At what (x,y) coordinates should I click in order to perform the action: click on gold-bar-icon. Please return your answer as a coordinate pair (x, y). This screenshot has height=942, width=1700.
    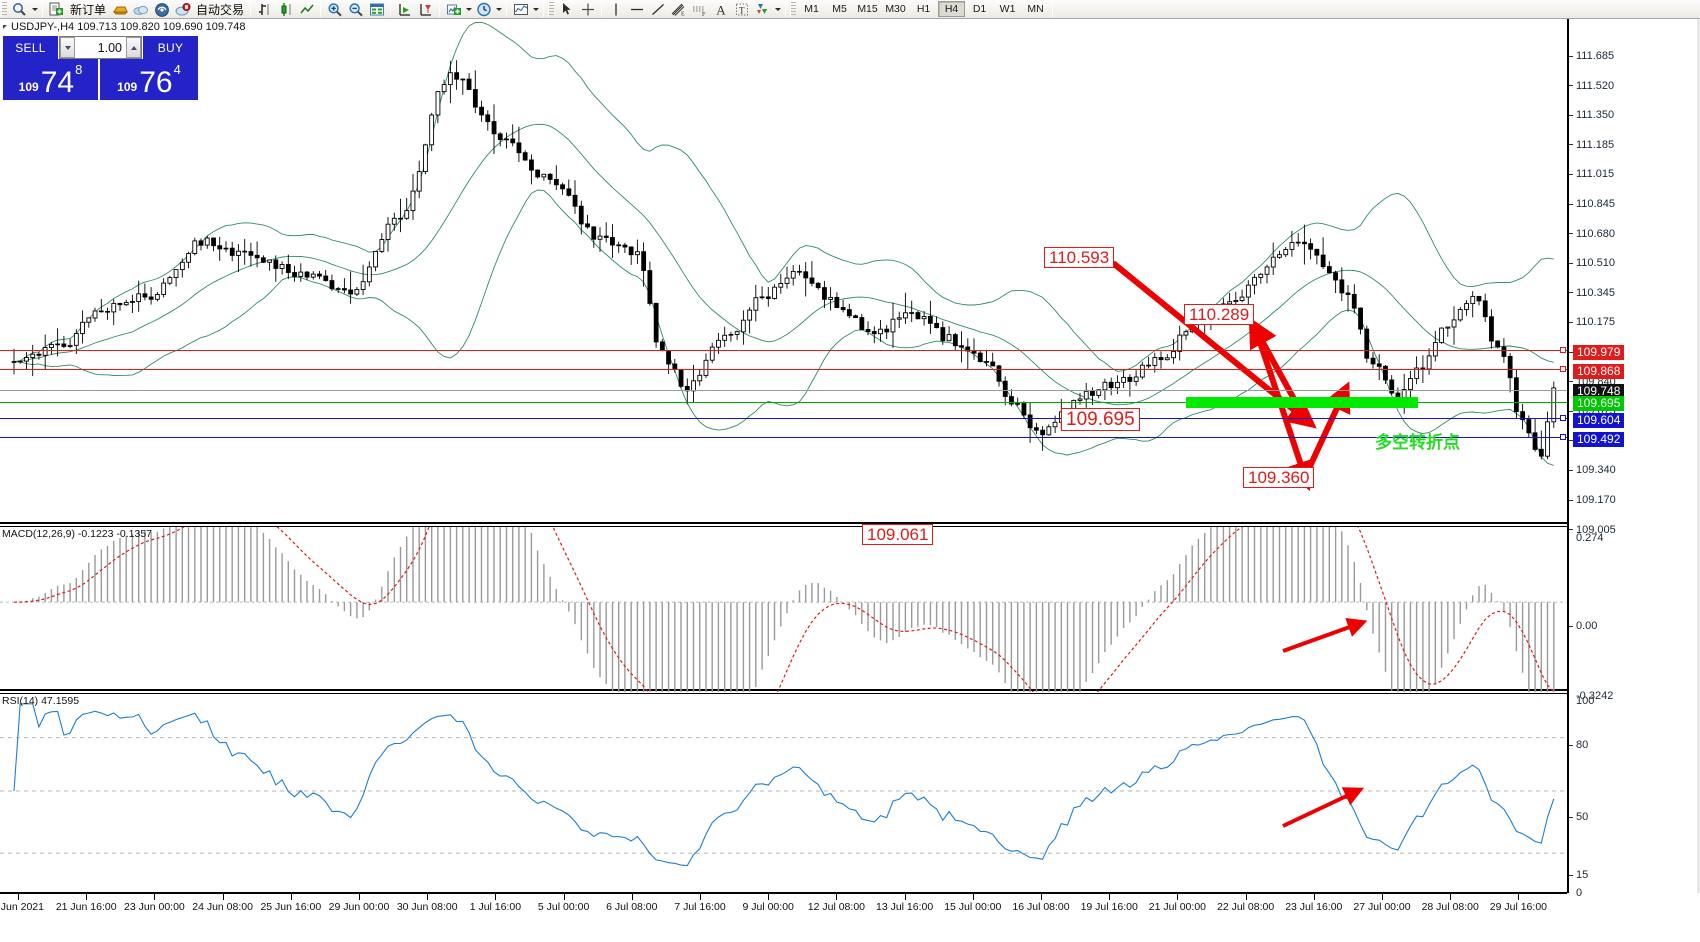
    Looking at the image, I should click on (119, 9).